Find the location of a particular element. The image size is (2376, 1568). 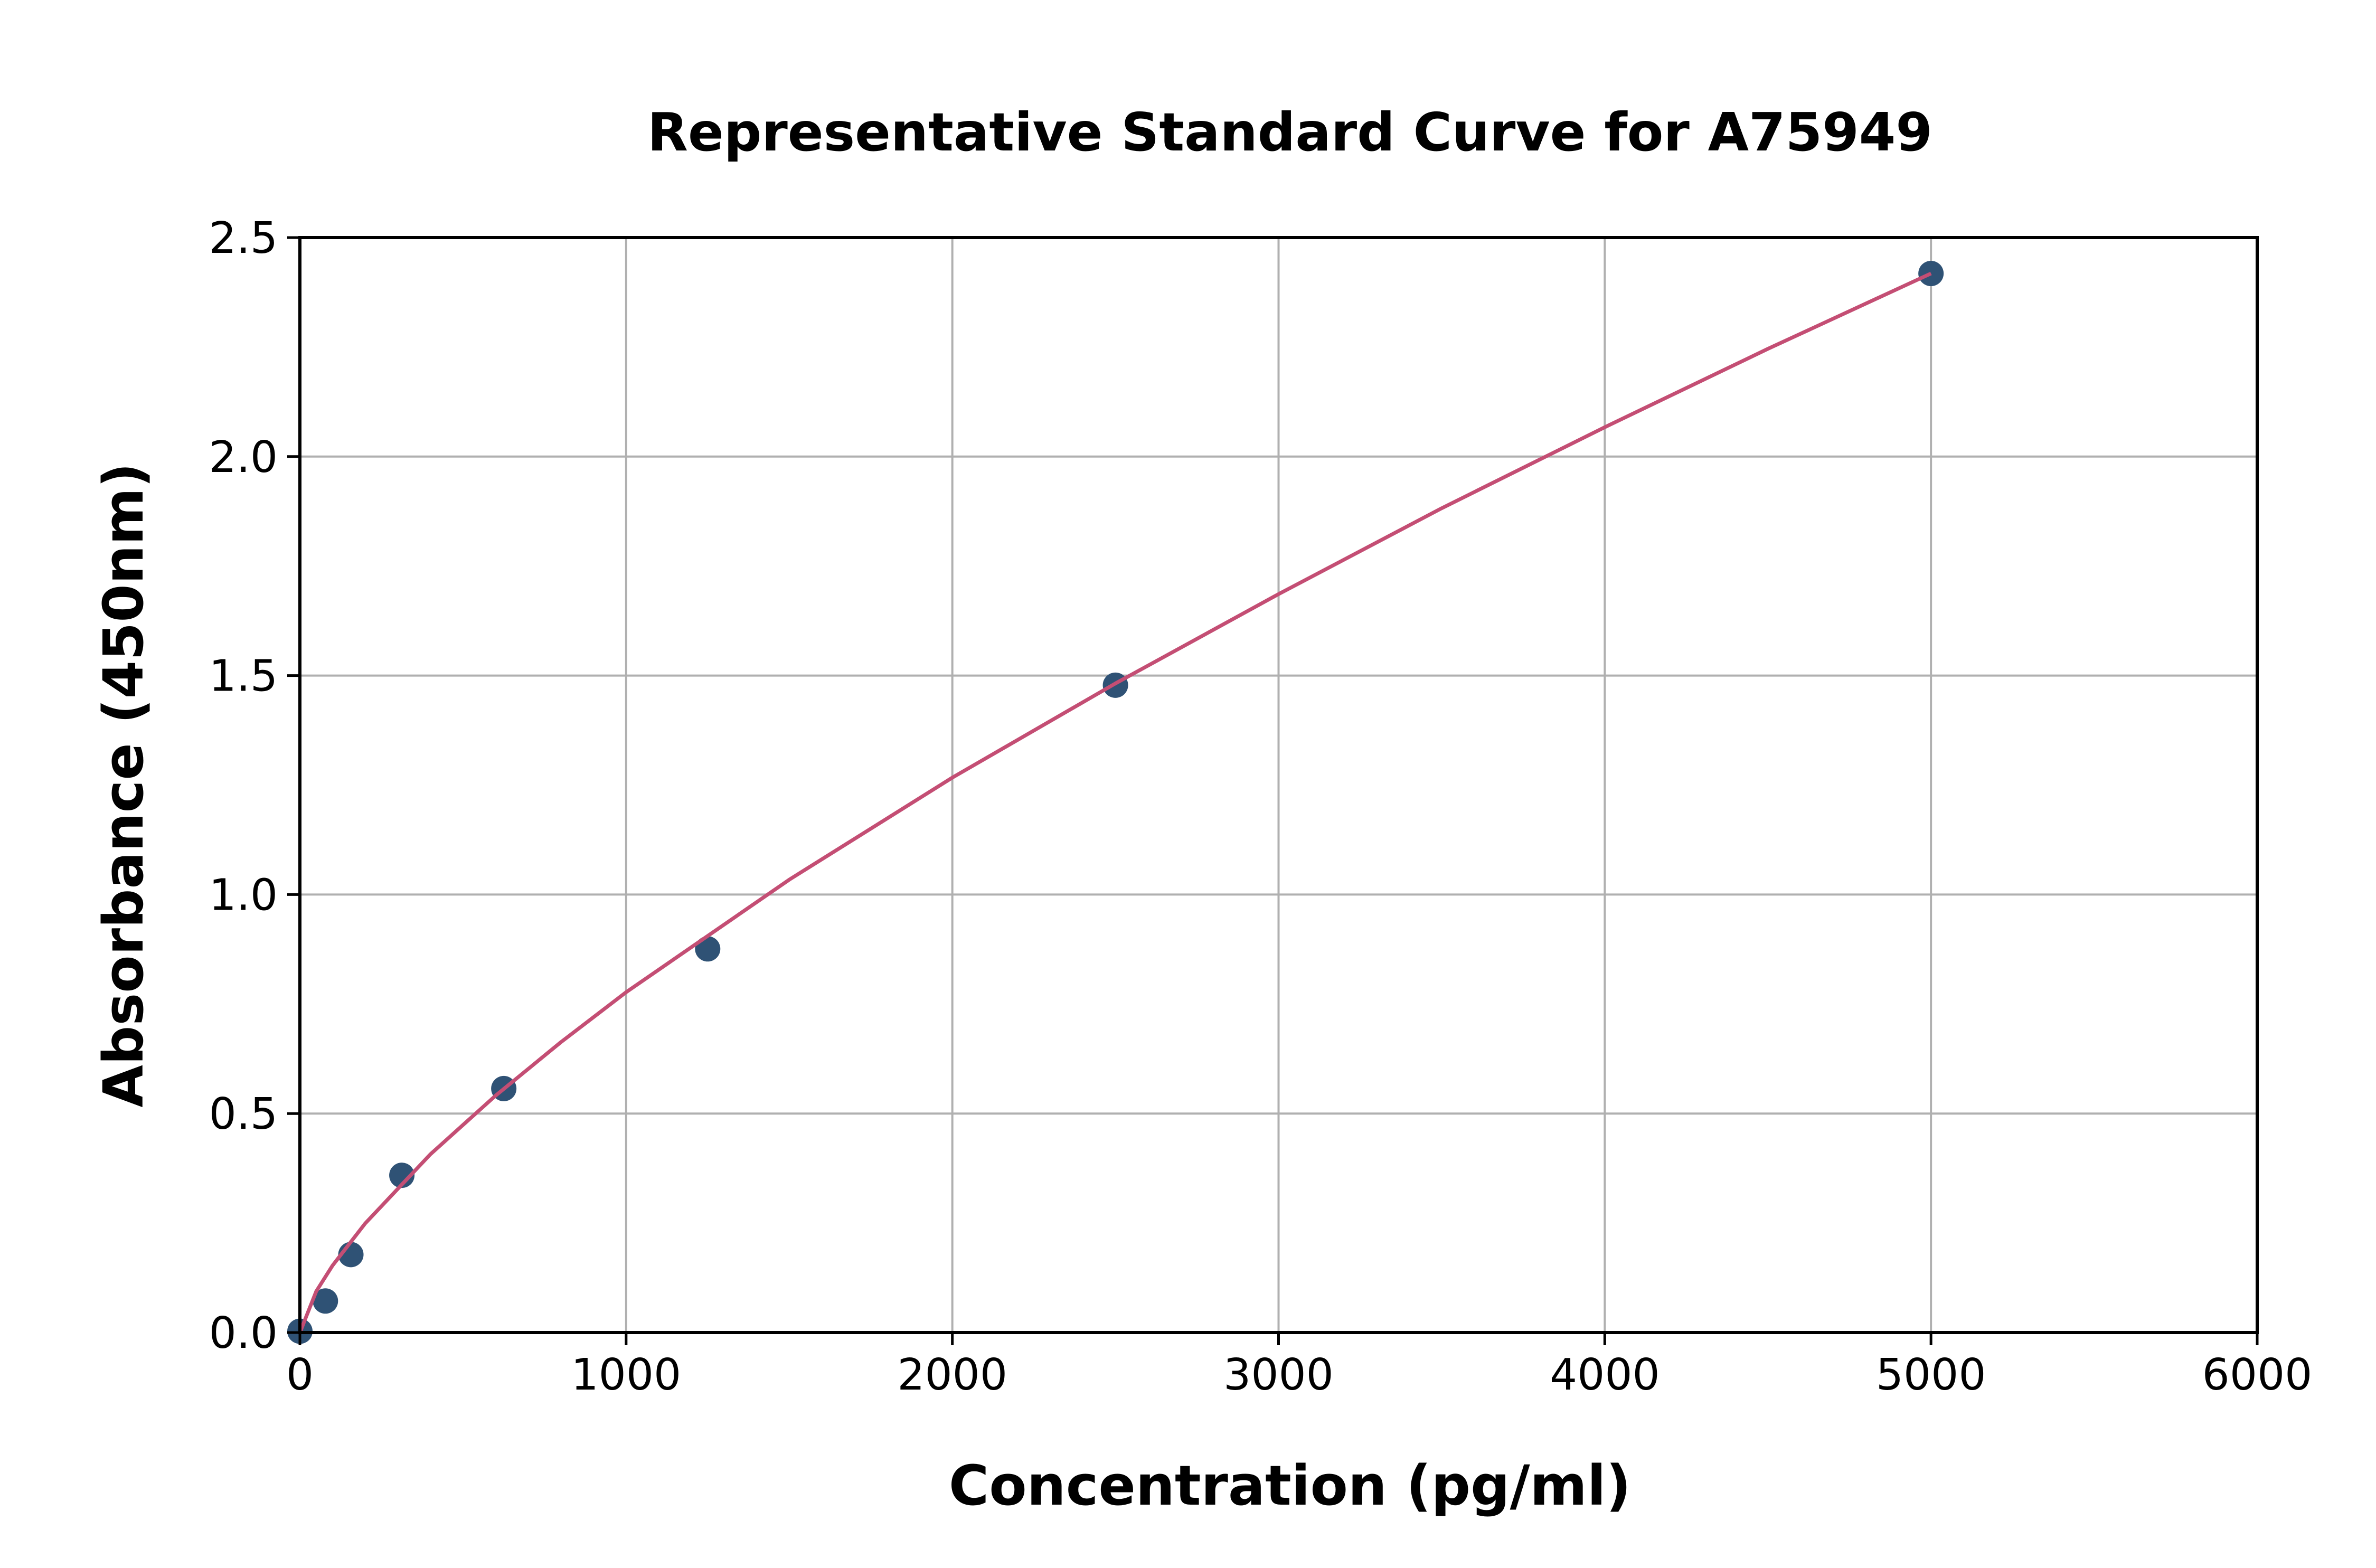

y-axis-label: Absorbance (450nm) is located at coordinates (124, 784).